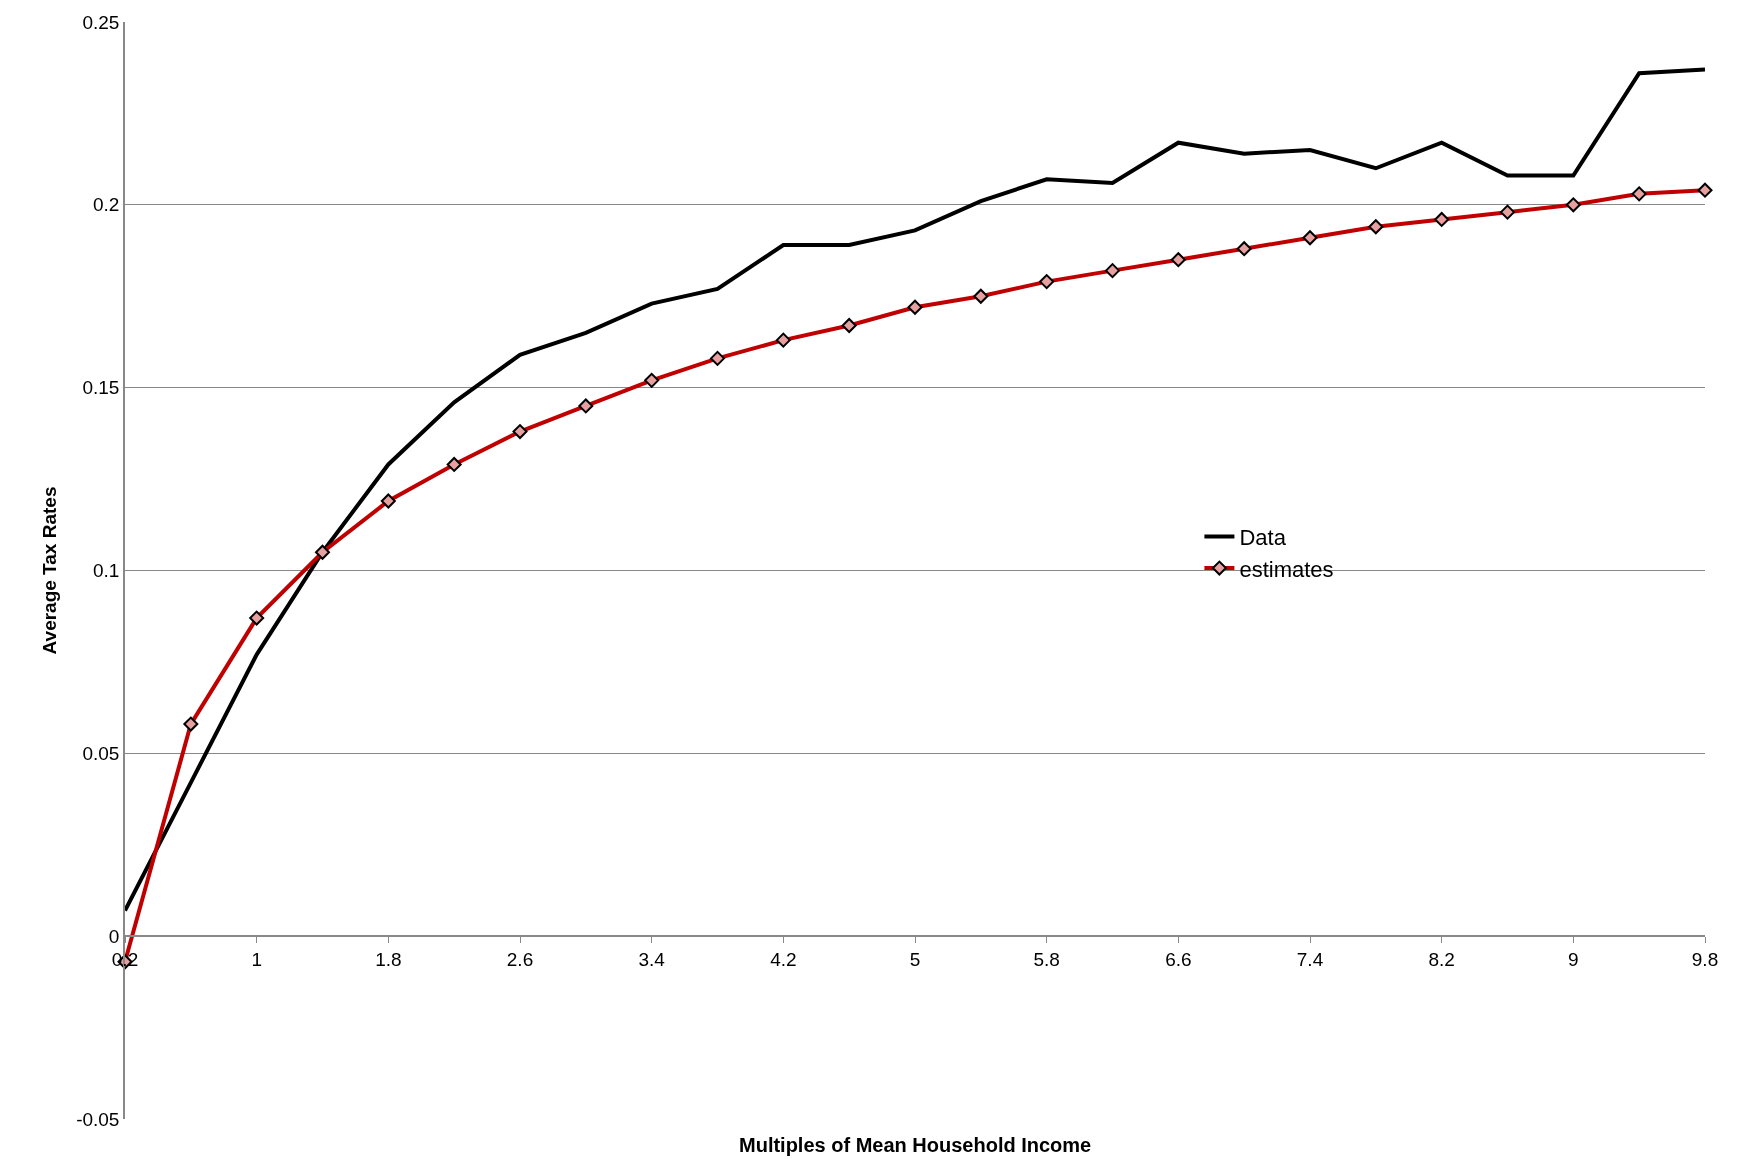 The height and width of the screenshot is (1159, 1738). Describe the element at coordinates (520, 959) in the screenshot. I see `x-tick-label: 2.6` at that location.